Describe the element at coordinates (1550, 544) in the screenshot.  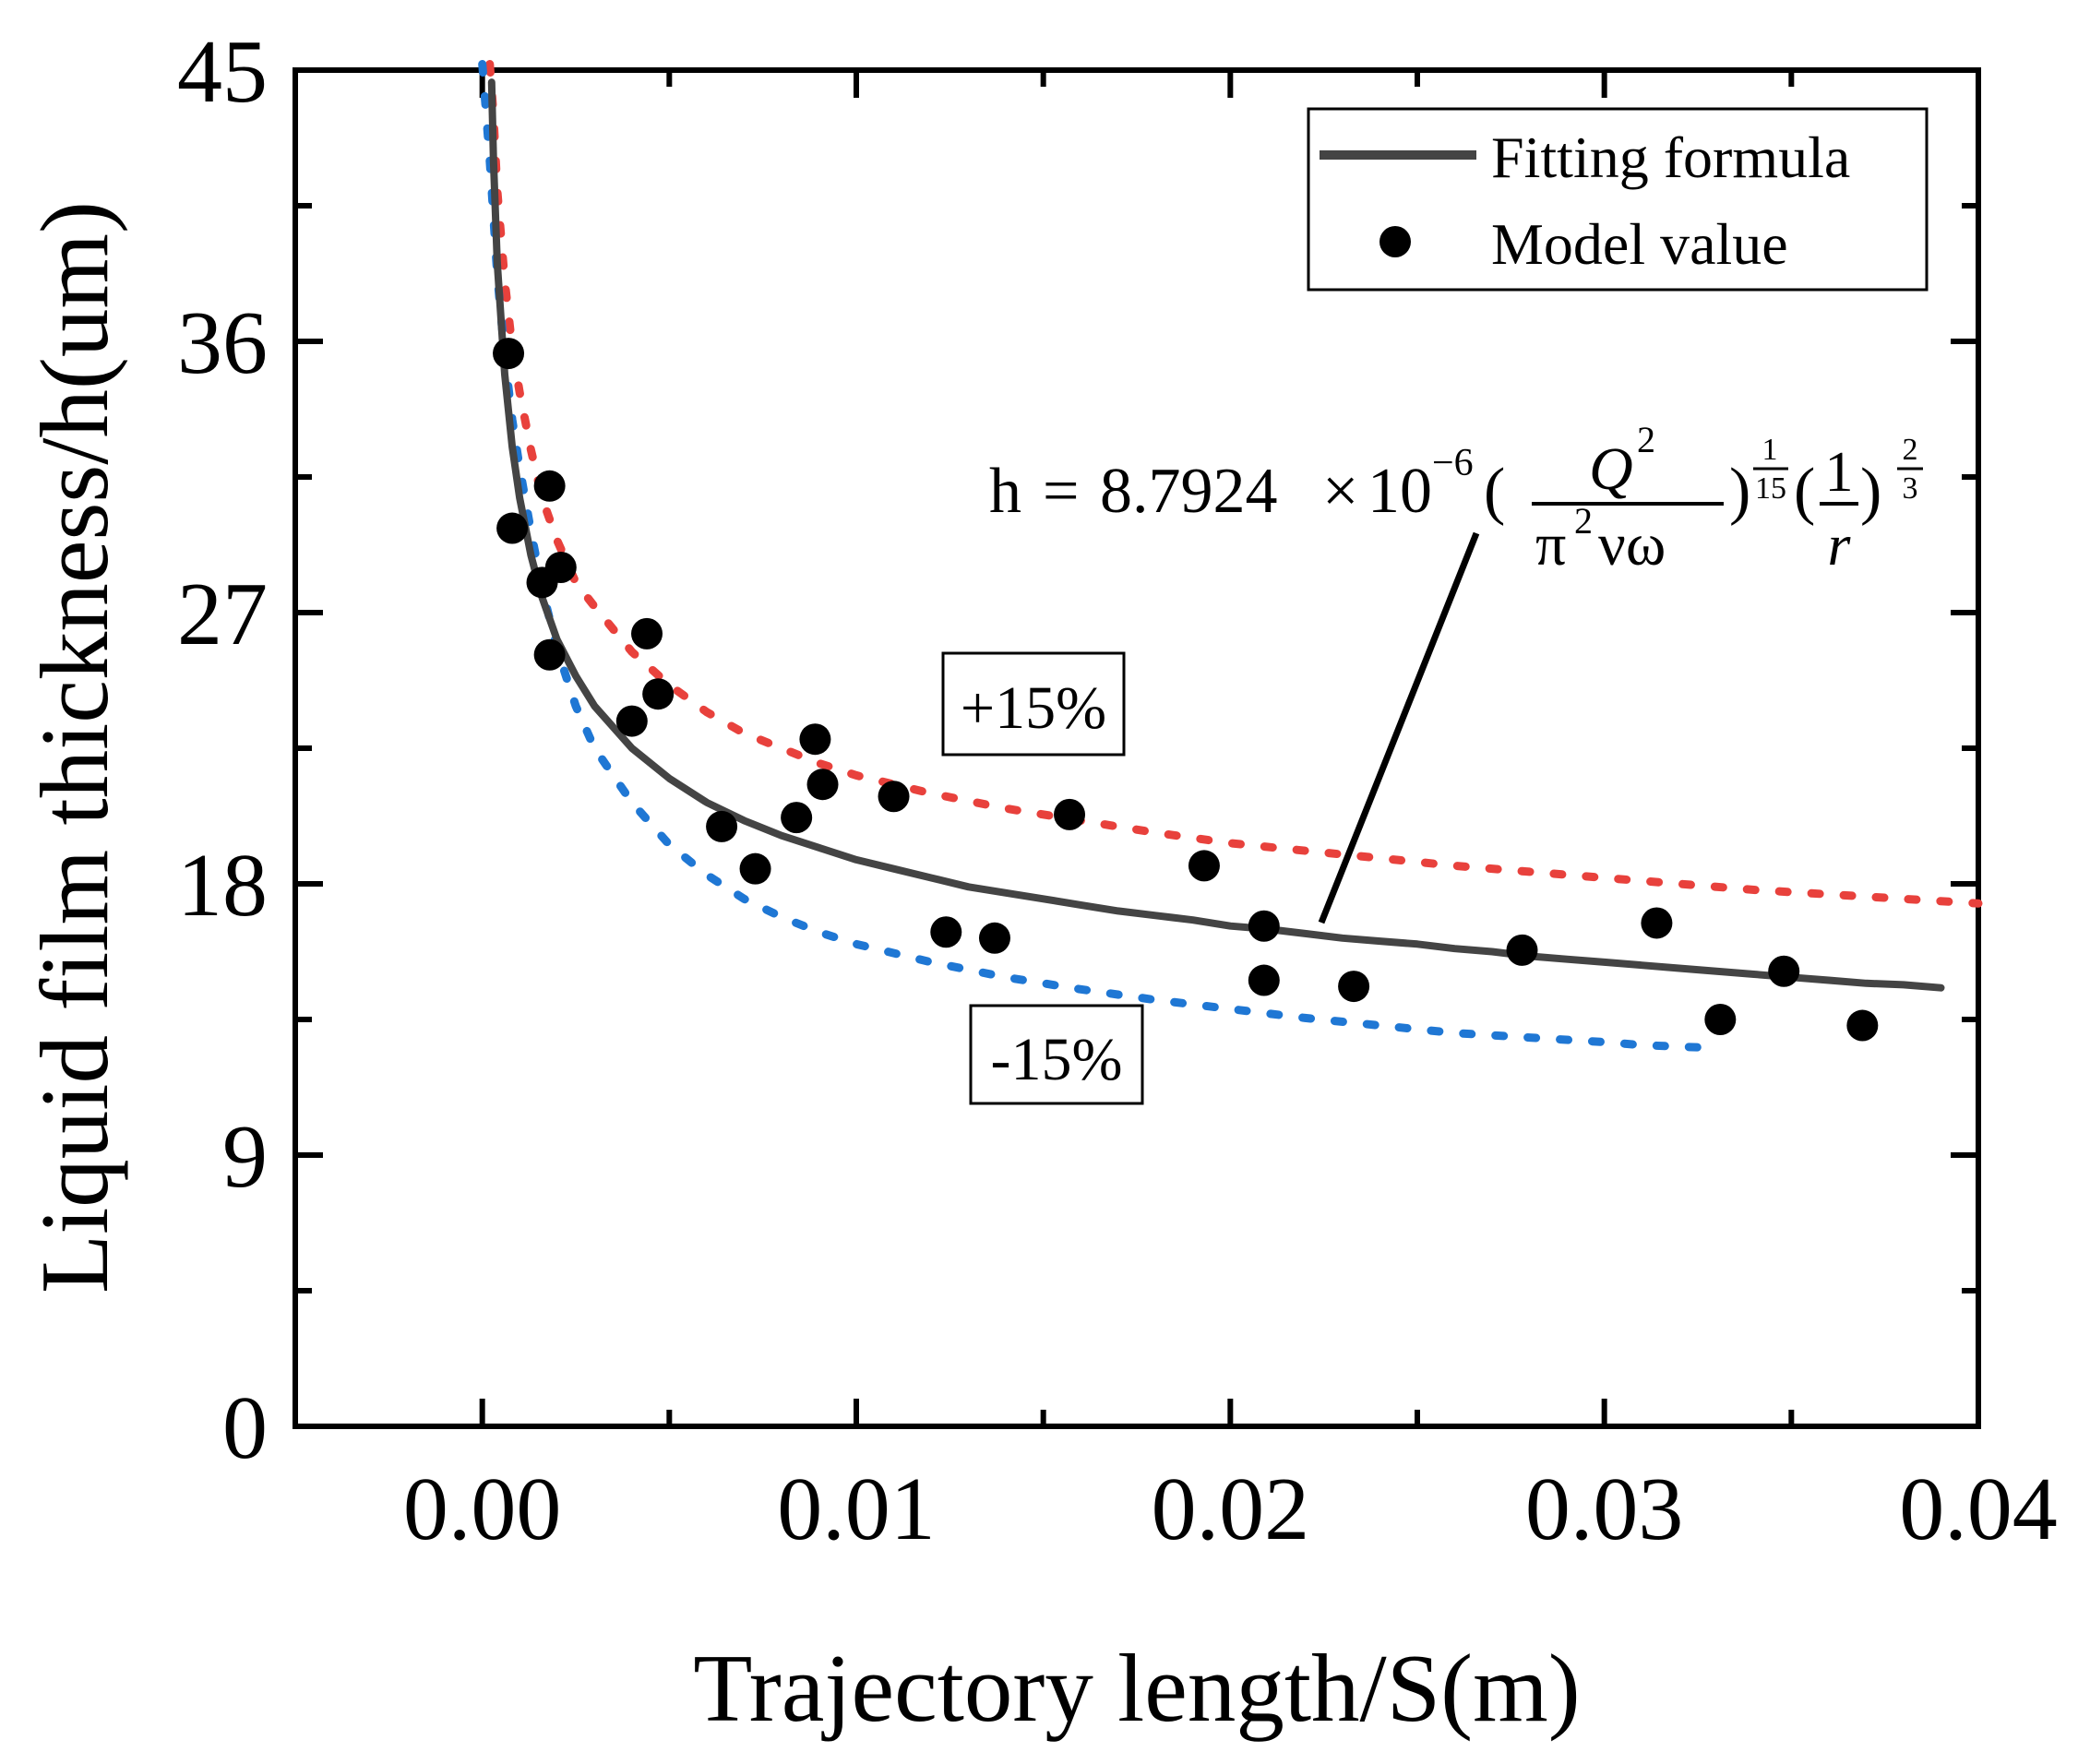
I see `formula-denominator-pi: π` at that location.